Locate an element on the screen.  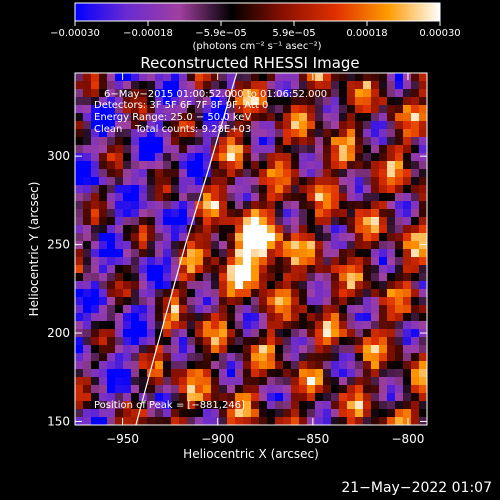
colorbar-tick-label: 0.00018 is located at coordinates (366, 33).